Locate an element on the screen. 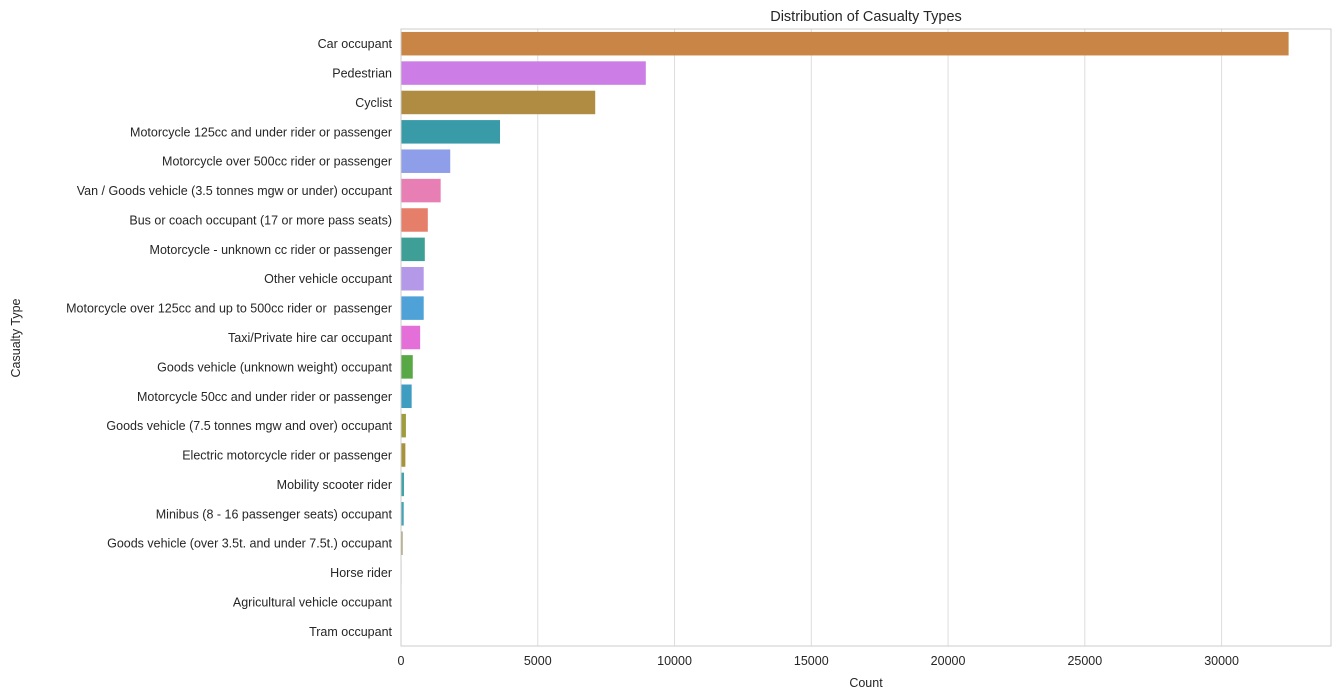  x-tick-label: 20000 is located at coordinates (948, 661).